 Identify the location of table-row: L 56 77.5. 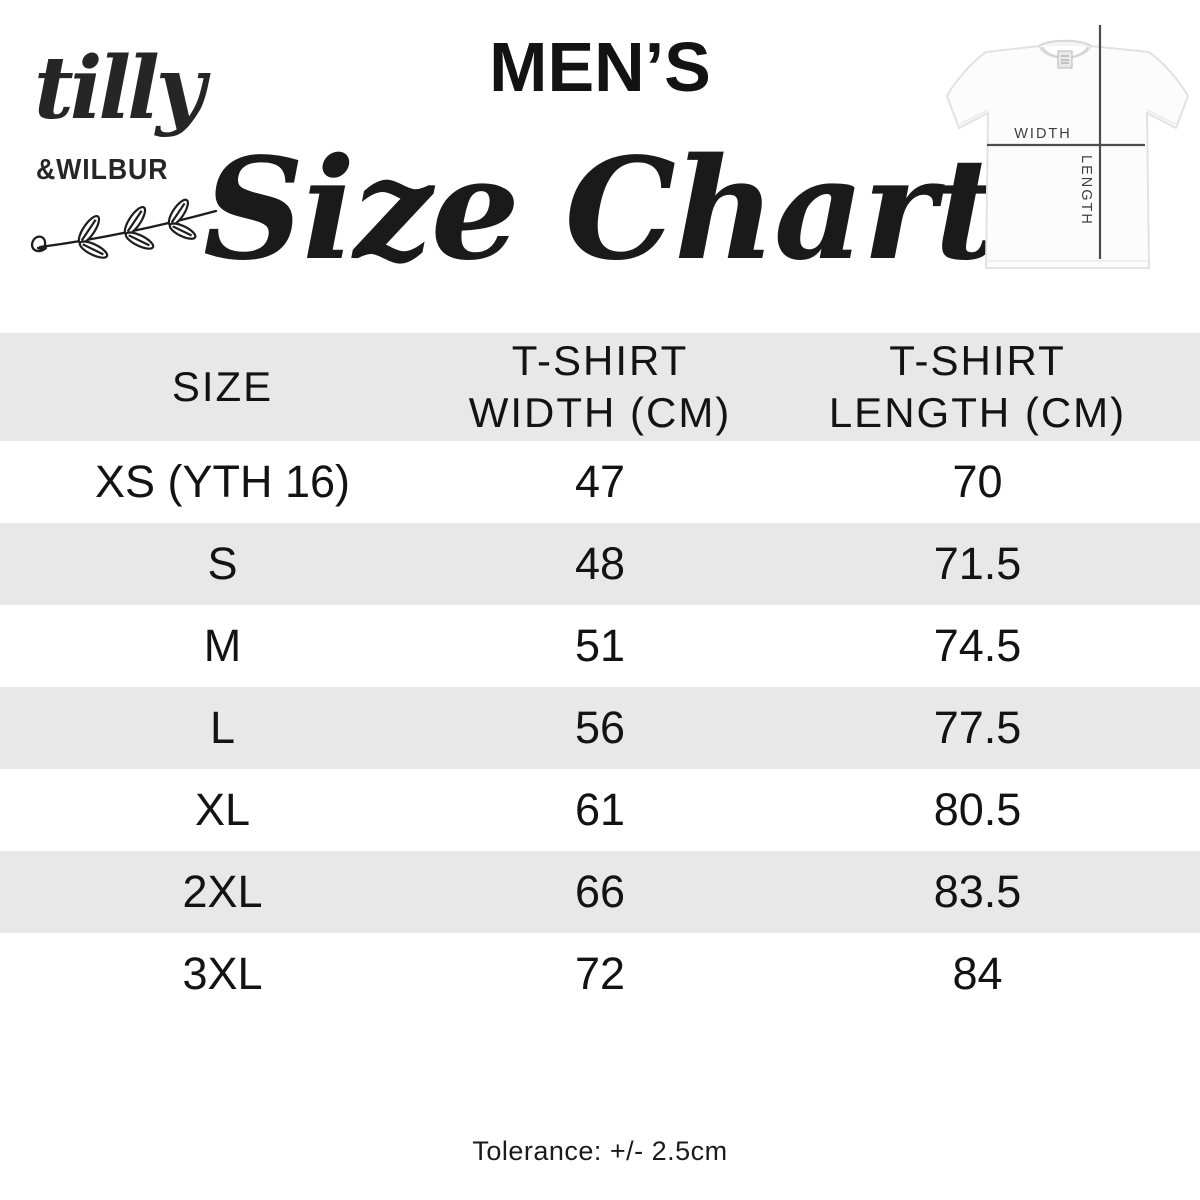
(600, 728).